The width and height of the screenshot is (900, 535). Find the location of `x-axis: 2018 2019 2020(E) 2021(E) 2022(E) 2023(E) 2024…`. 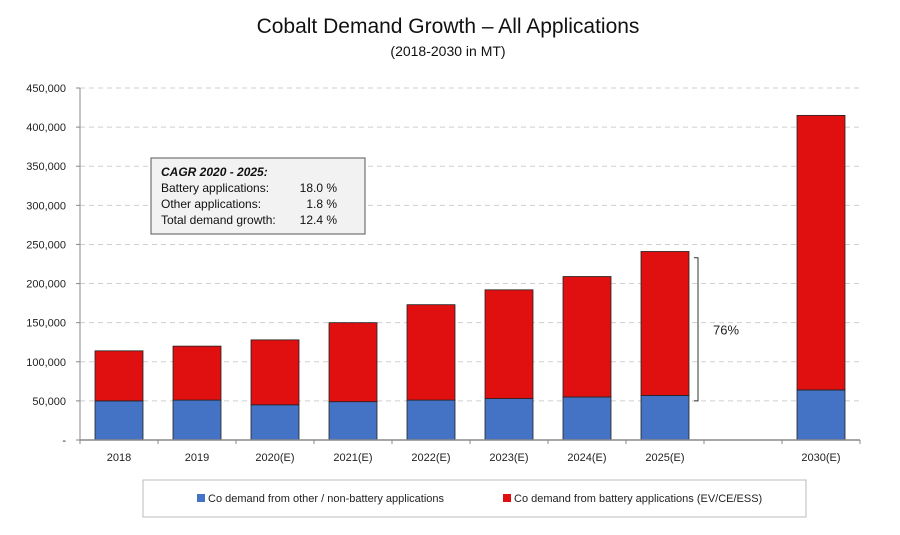

x-axis: 2018 2019 2020(E) 2021(E) 2022(E) 2023(E) 2024… is located at coordinates (470, 451).